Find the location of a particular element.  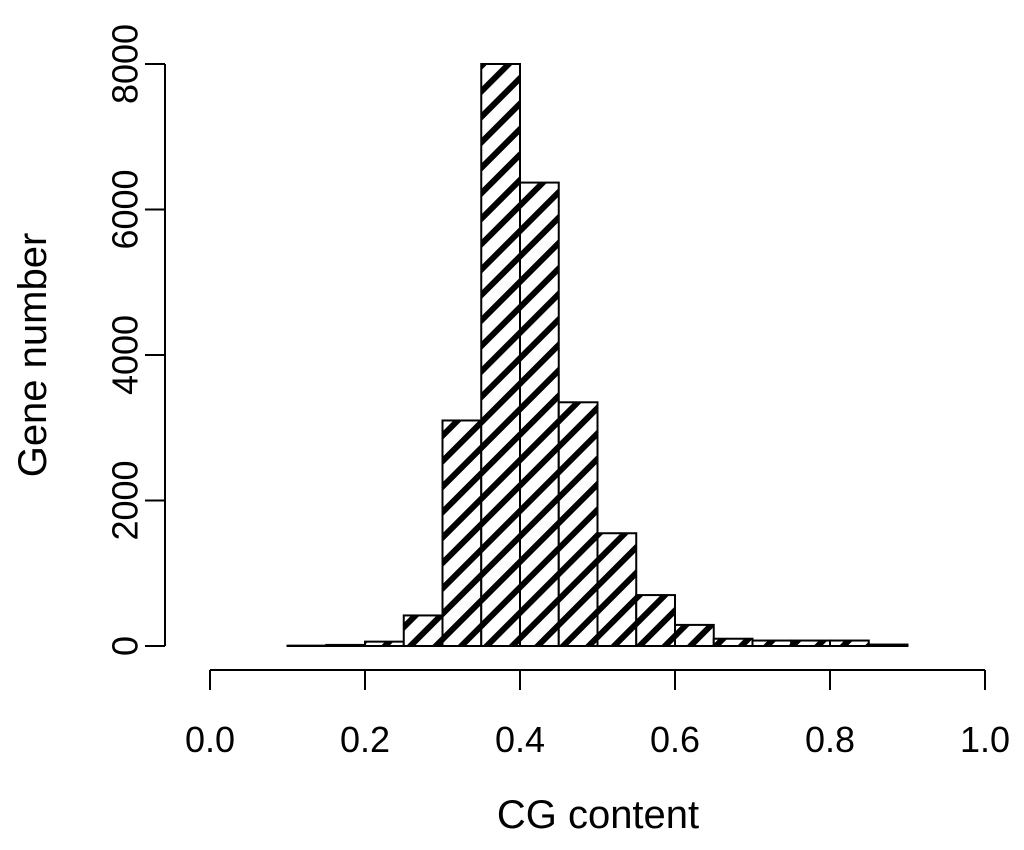

x-axis-title: CG content is located at coordinates (598, 815).